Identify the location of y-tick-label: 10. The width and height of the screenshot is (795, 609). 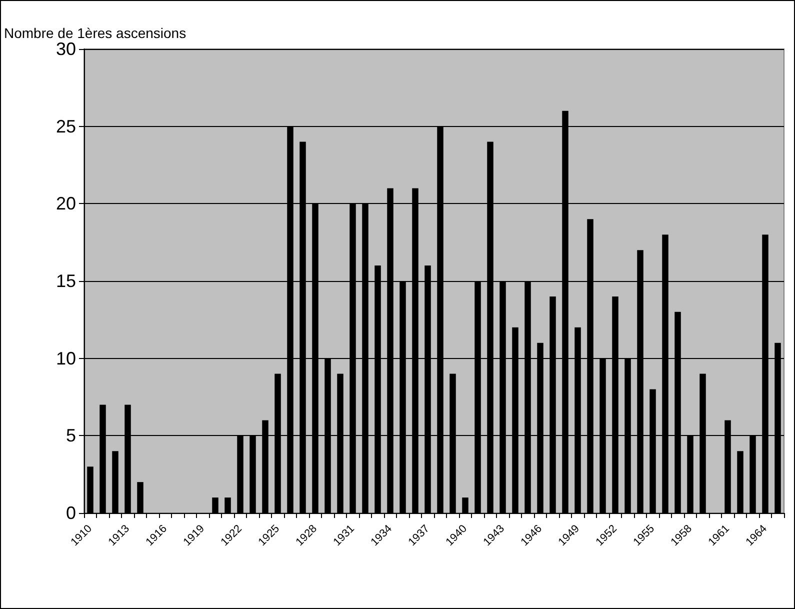
(66, 358).